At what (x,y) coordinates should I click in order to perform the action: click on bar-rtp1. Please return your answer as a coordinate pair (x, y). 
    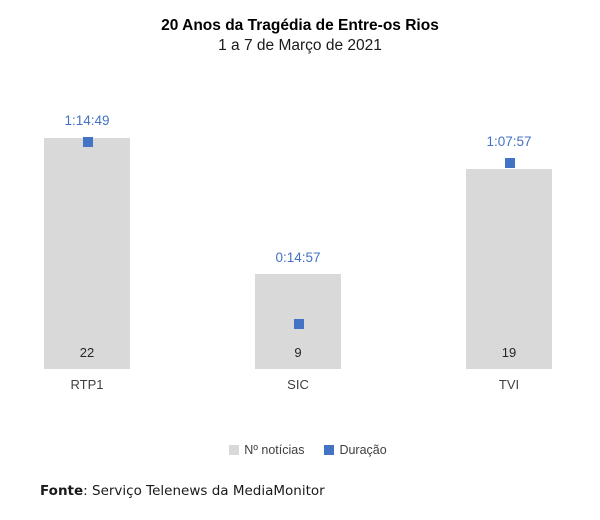
    Looking at the image, I should click on (87, 253).